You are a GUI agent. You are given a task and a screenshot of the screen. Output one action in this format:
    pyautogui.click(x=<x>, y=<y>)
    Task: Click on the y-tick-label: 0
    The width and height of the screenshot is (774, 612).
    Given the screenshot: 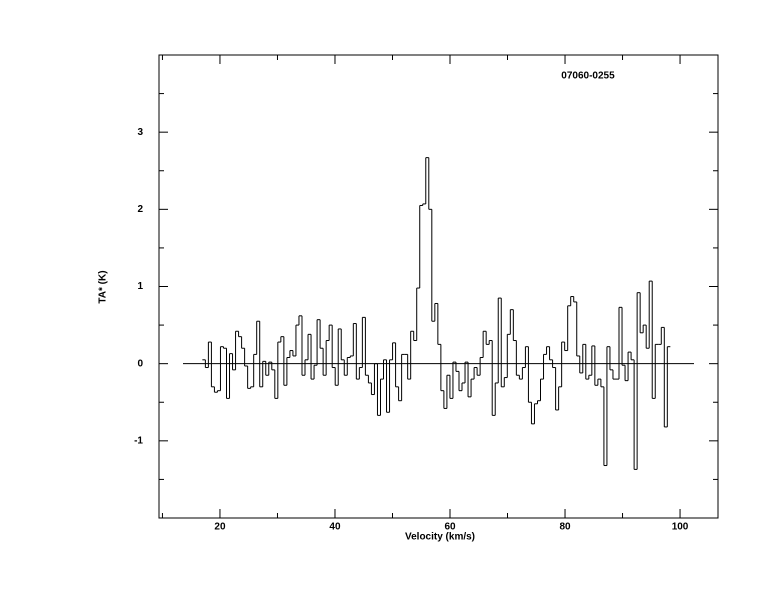 What is the action you would take?
    pyautogui.click(x=140, y=363)
    